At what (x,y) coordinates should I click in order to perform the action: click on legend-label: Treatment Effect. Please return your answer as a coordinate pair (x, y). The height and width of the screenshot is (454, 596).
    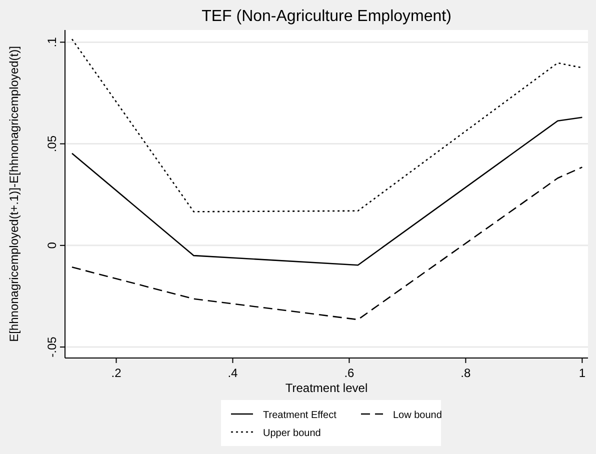
    Looking at the image, I should click on (300, 415).